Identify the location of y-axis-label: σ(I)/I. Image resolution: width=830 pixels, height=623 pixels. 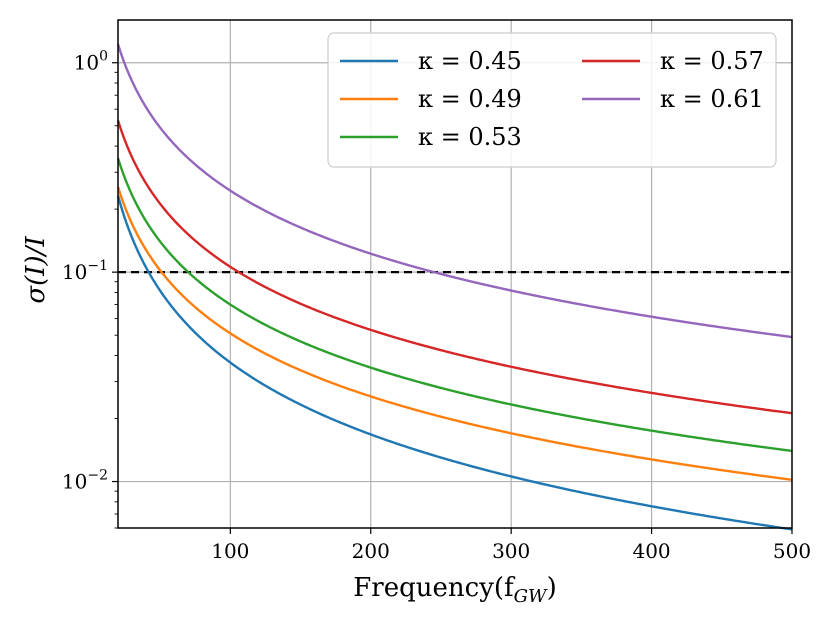
(36, 270).